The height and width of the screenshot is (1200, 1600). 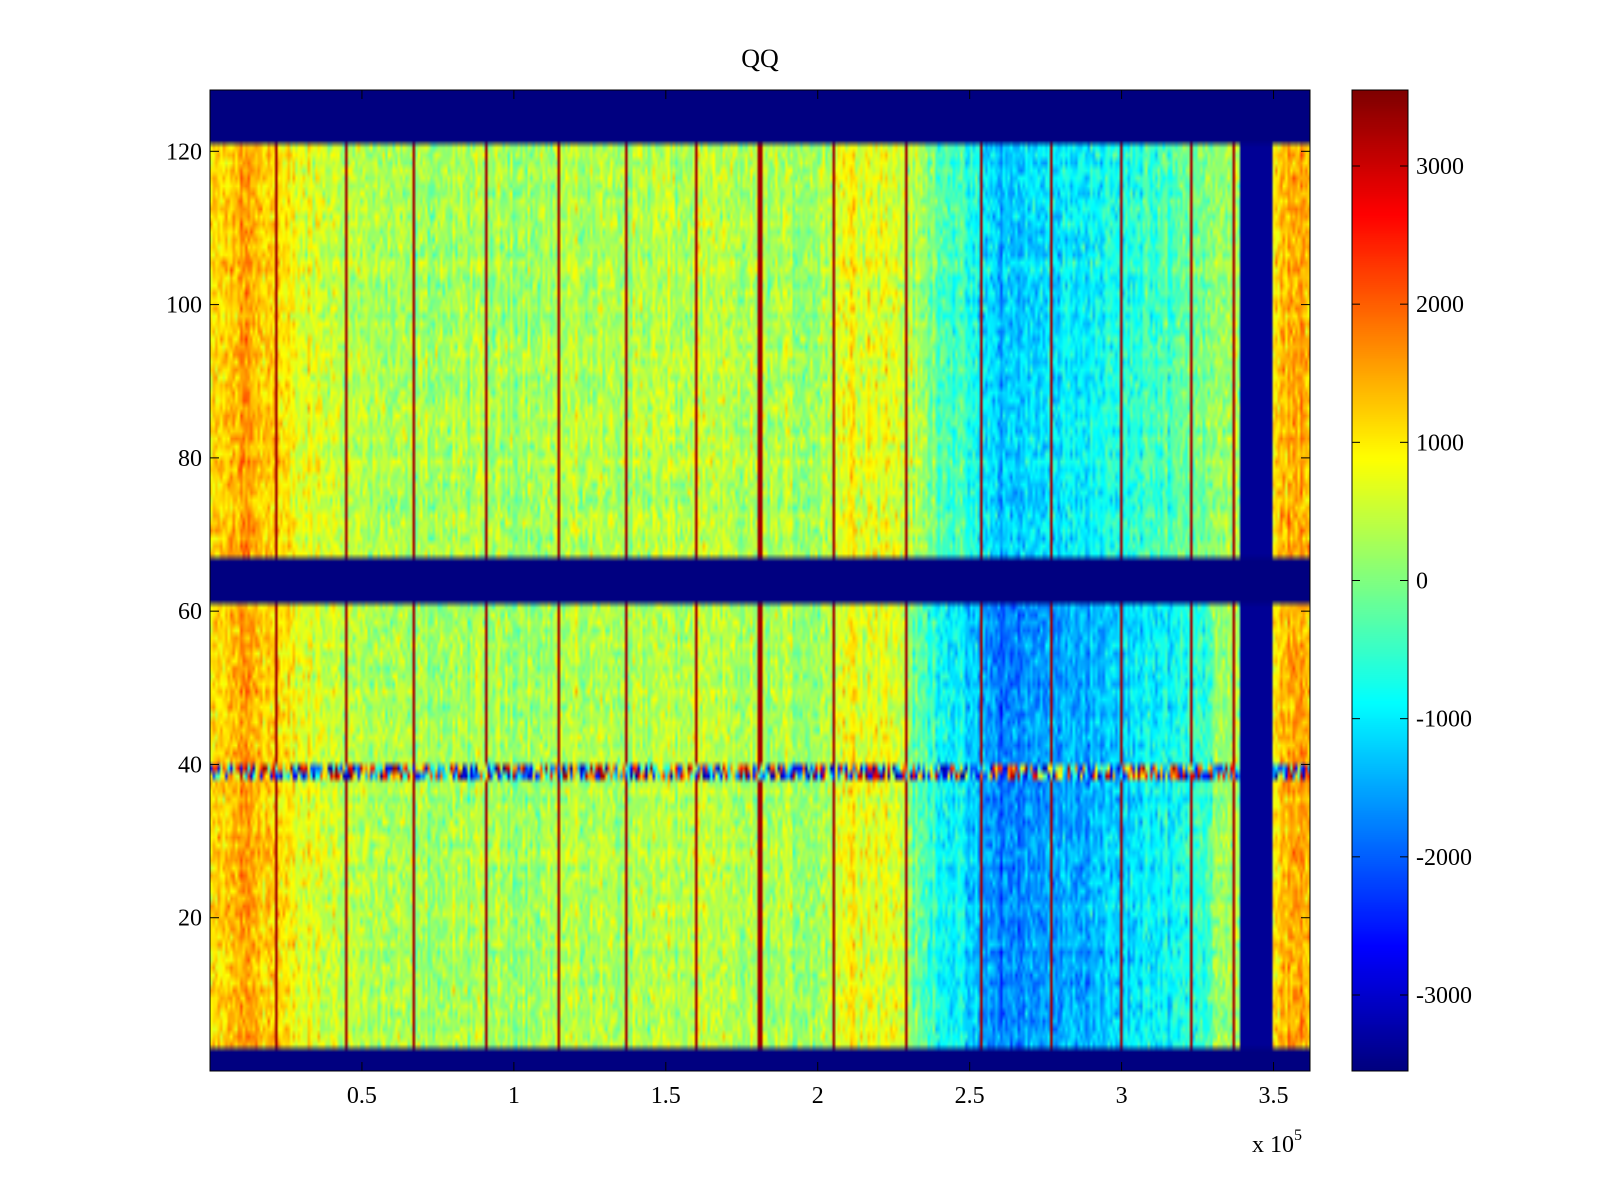 What do you see at coordinates (190, 459) in the screenshot?
I see `y-tick-label: 80` at bounding box center [190, 459].